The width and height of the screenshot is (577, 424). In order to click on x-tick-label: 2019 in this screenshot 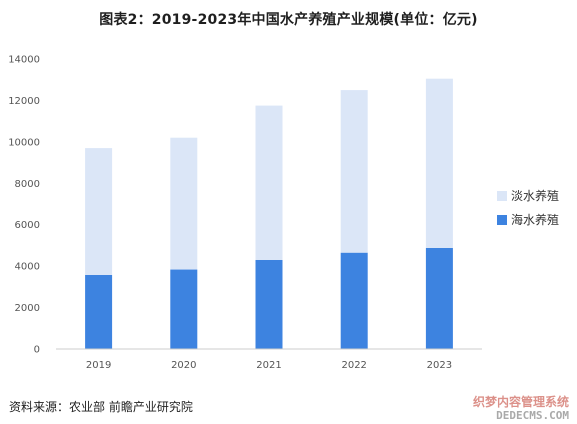, I will do `click(98, 365)`.